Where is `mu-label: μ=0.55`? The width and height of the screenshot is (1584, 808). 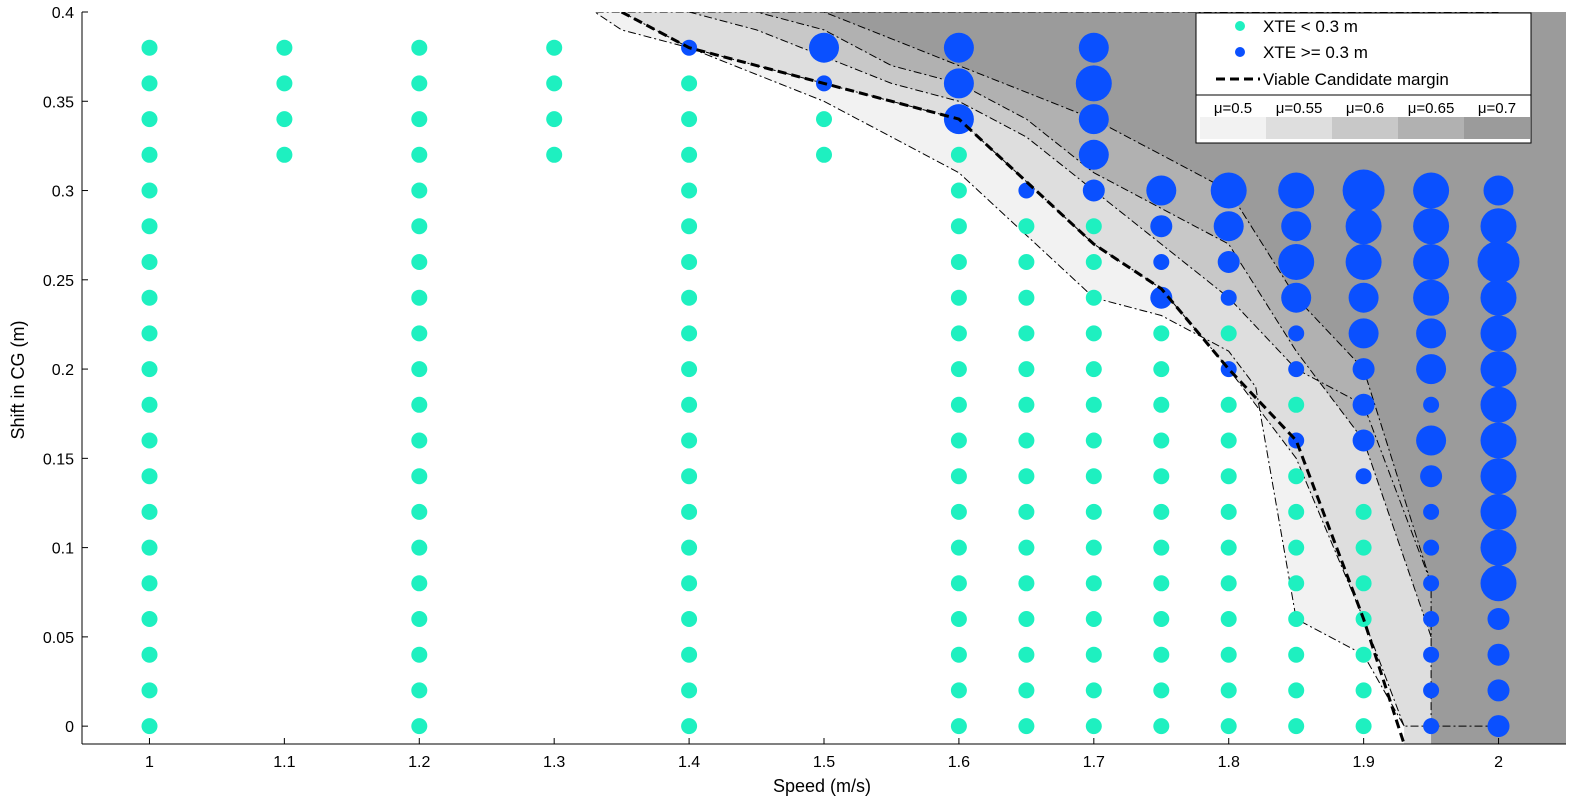 mu-label: μ=0.55 is located at coordinates (1299, 108).